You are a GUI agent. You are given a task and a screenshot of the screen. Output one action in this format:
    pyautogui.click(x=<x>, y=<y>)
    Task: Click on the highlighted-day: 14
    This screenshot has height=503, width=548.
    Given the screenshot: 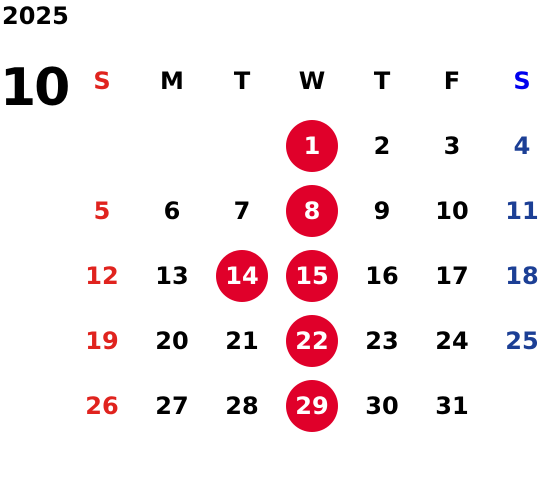 What is the action you would take?
    pyautogui.click(x=242, y=275)
    